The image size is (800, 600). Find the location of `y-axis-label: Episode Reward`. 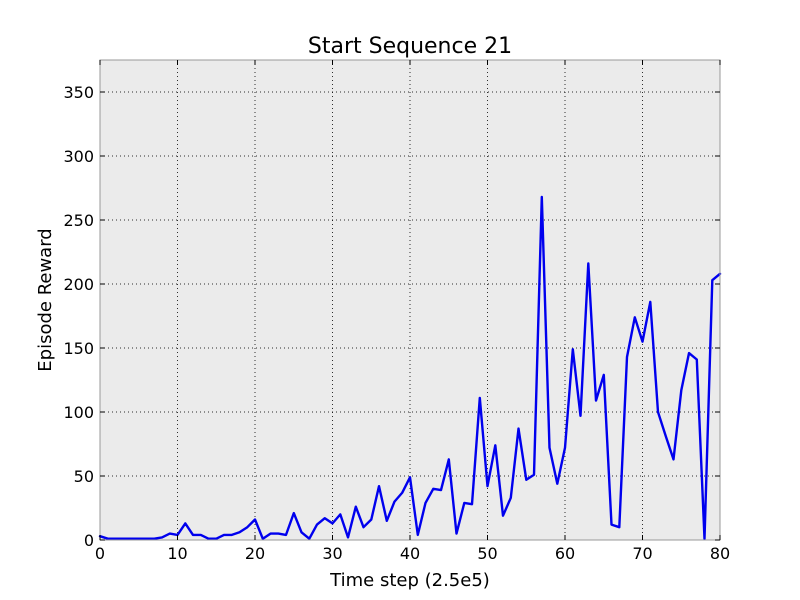

y-axis-label: Episode Reward is located at coordinates (45, 299).